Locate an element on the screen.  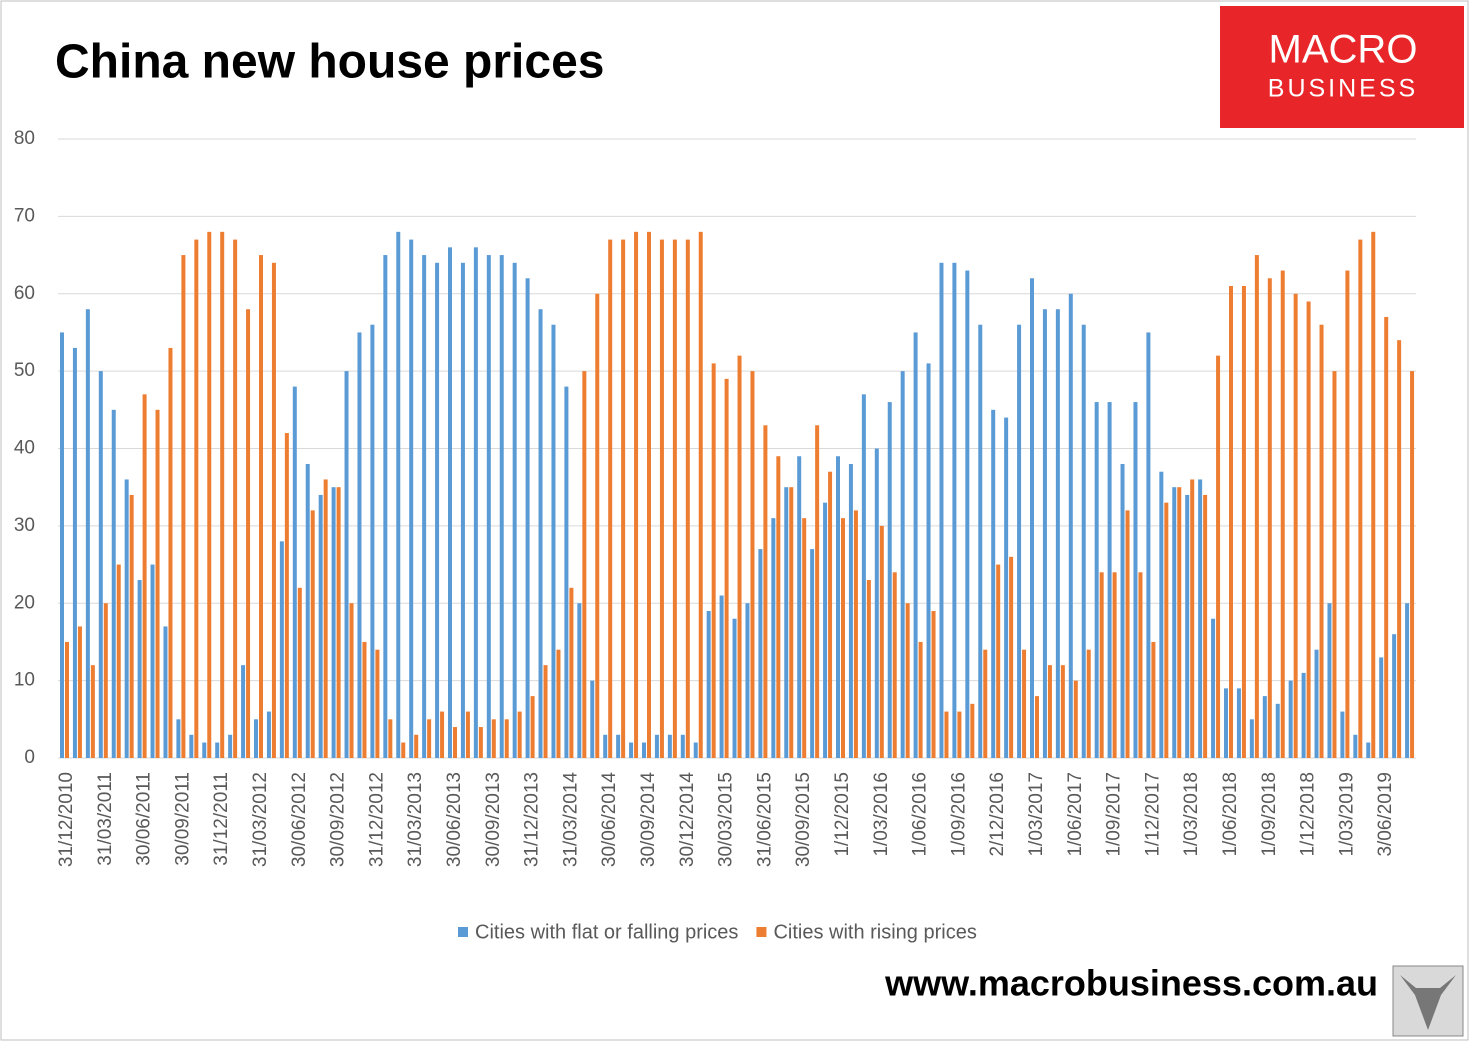
x-tick-label: 1/03/2019 is located at coordinates (1346, 814).